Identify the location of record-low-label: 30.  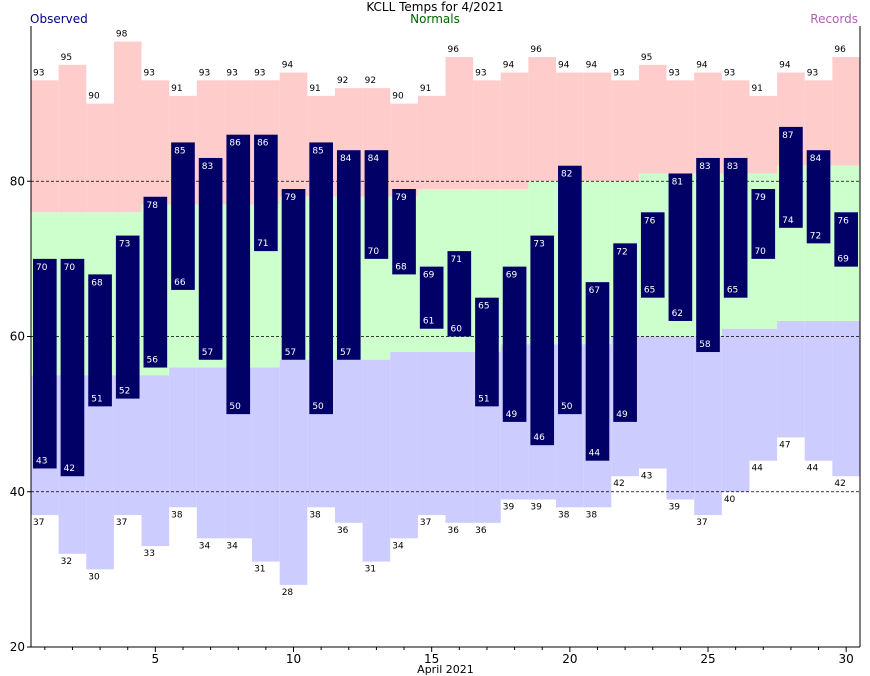
(94, 577).